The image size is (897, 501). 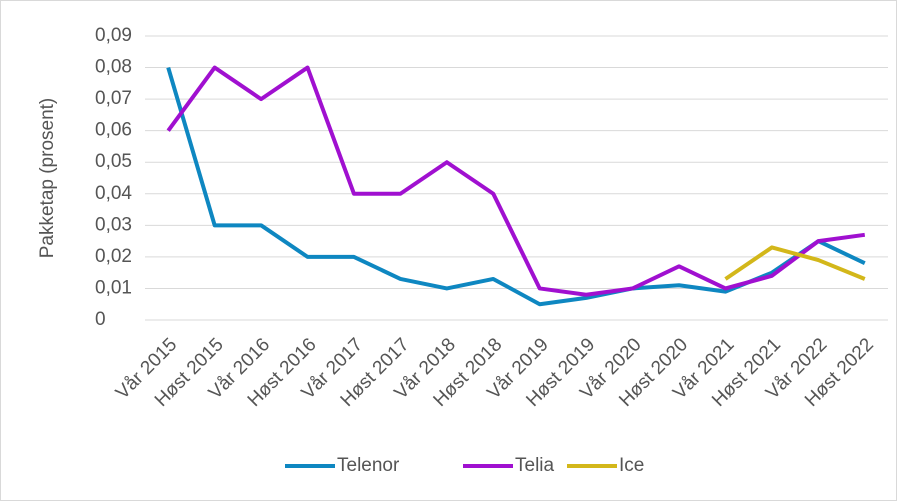 I want to click on y-axis-label: Pakketap (prosent), so click(x=47, y=178).